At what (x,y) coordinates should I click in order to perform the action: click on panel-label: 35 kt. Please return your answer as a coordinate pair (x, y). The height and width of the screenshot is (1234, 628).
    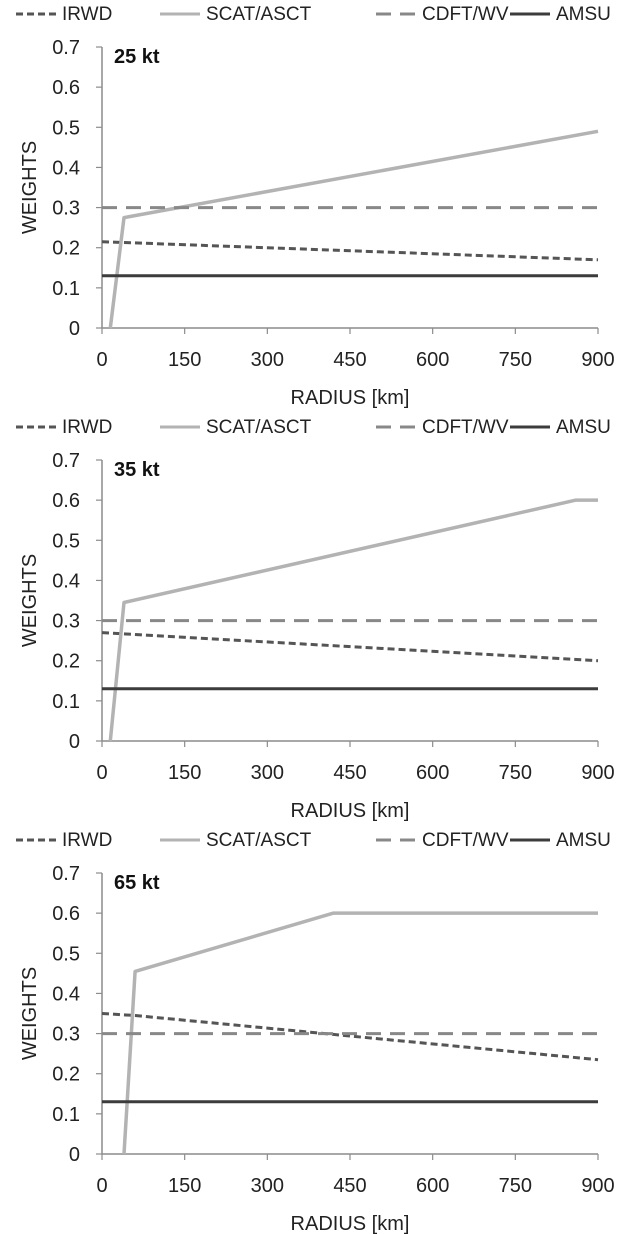
    Looking at the image, I should click on (137, 470).